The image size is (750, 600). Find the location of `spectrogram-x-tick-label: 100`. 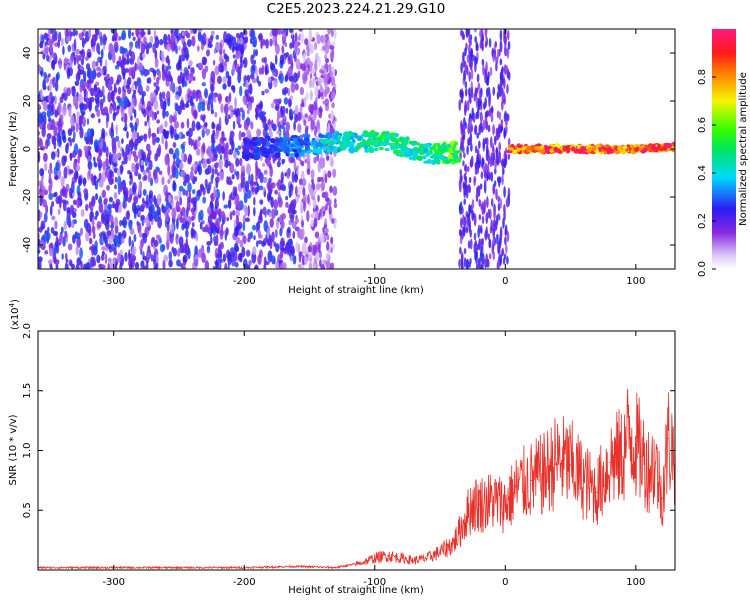

spectrogram-x-tick-label: 100 is located at coordinates (635, 281).